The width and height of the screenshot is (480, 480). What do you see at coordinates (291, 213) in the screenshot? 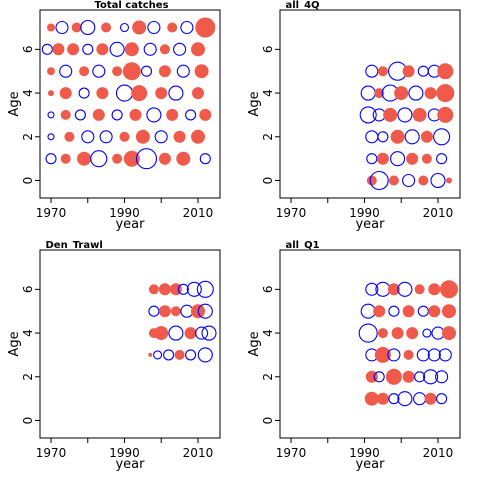
I see `x-tick-label: 1970` at bounding box center [291, 213].